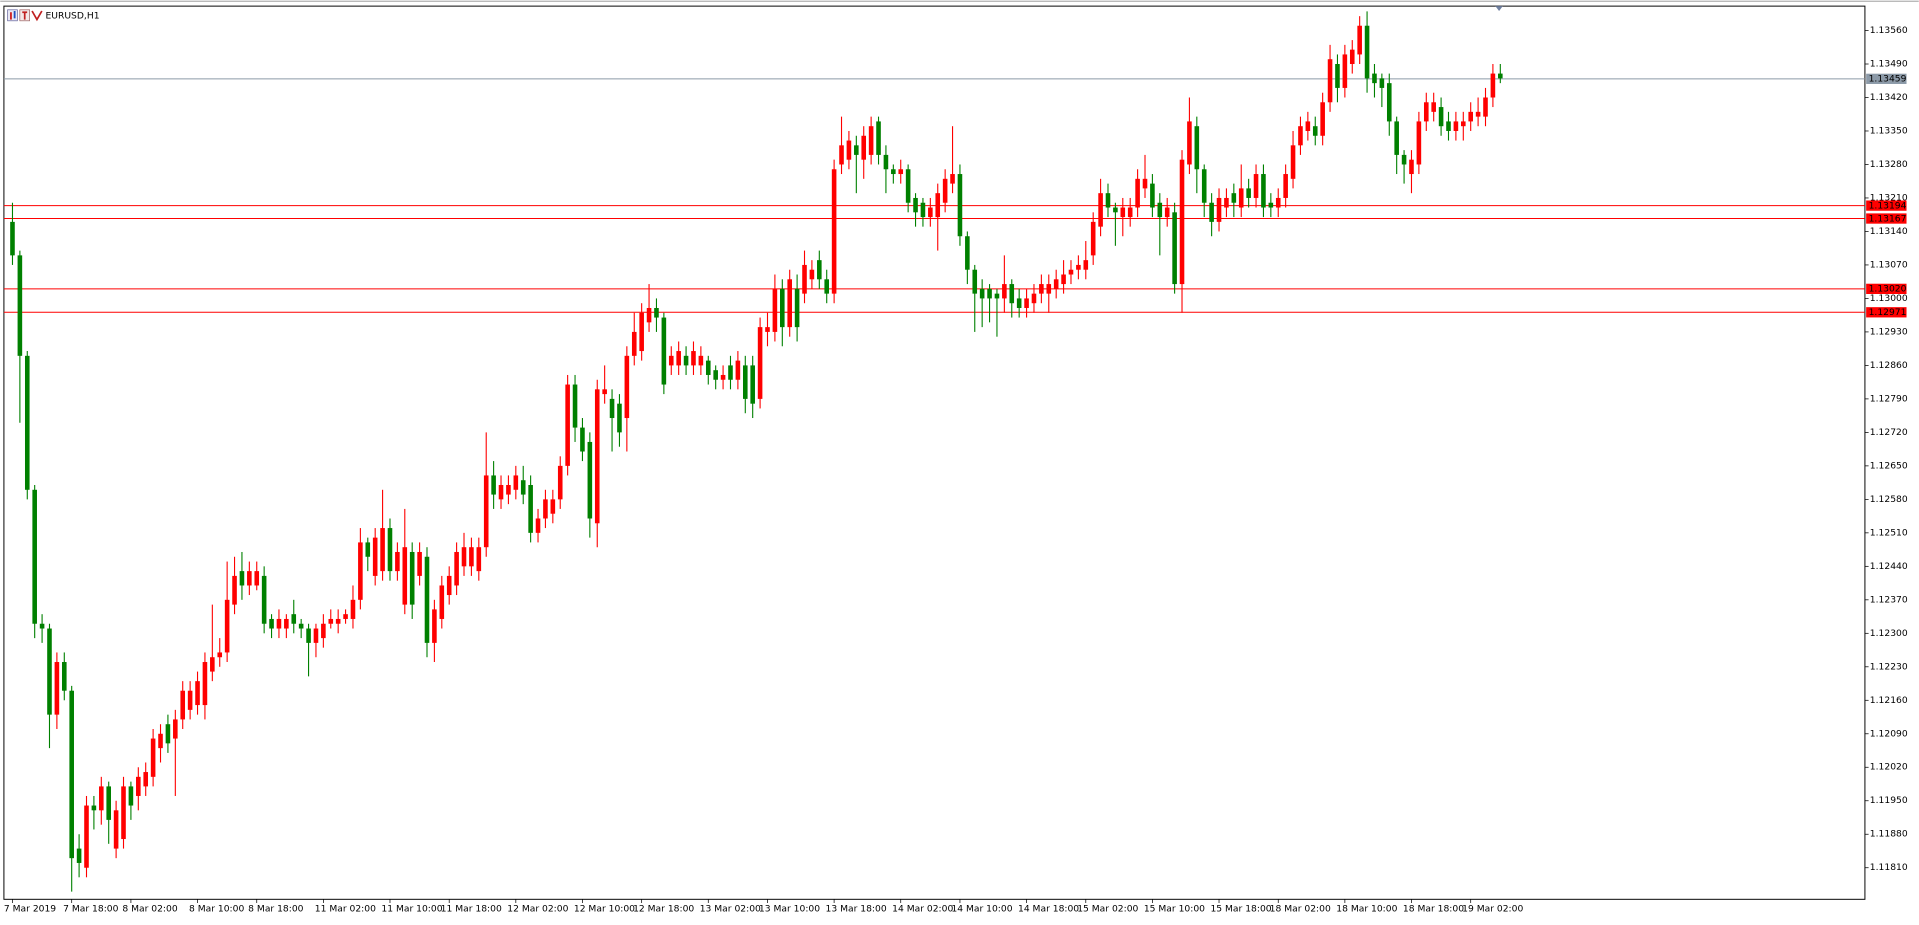 The height and width of the screenshot is (925, 1919). I want to click on y-tick-label: 1.12580, so click(1889, 499).